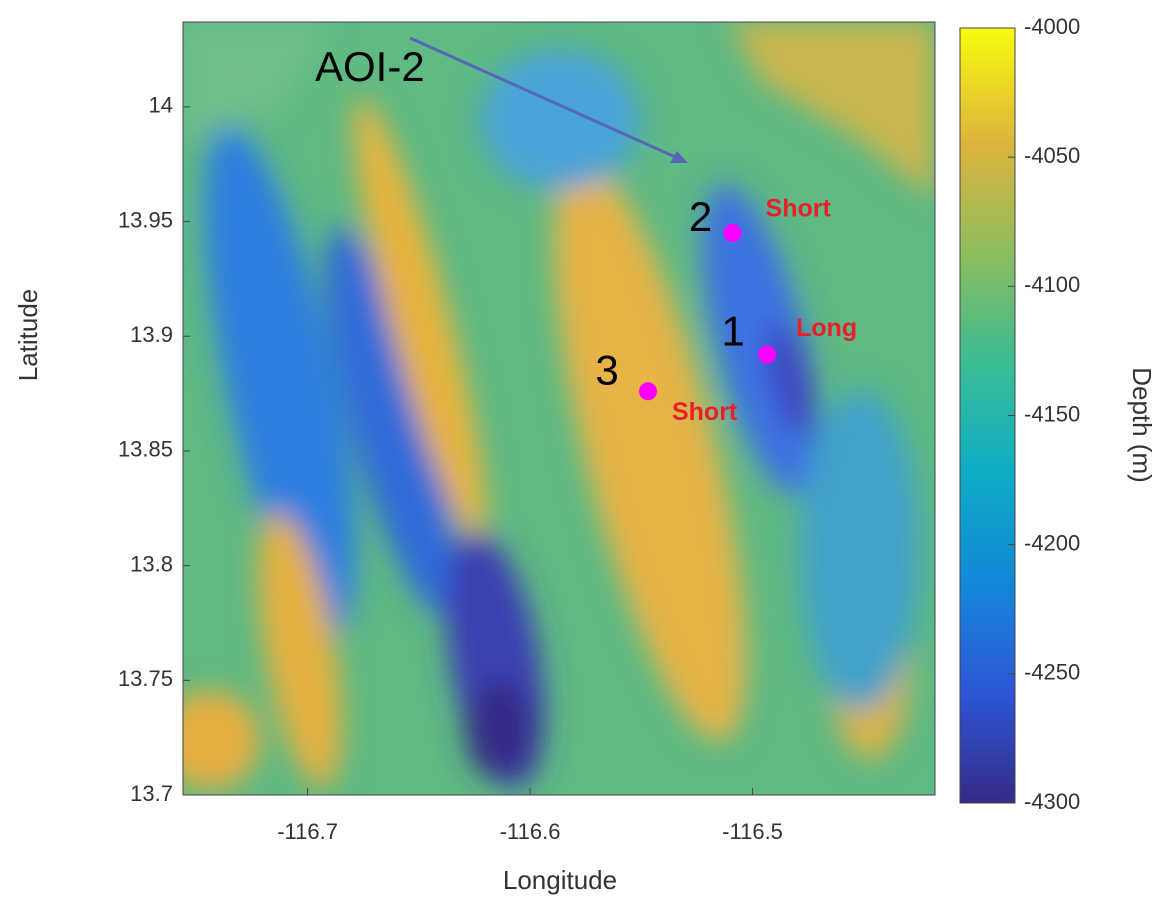 This screenshot has height=899, width=1163. What do you see at coordinates (151, 563) in the screenshot?
I see `y-tick-label: 13.8` at bounding box center [151, 563].